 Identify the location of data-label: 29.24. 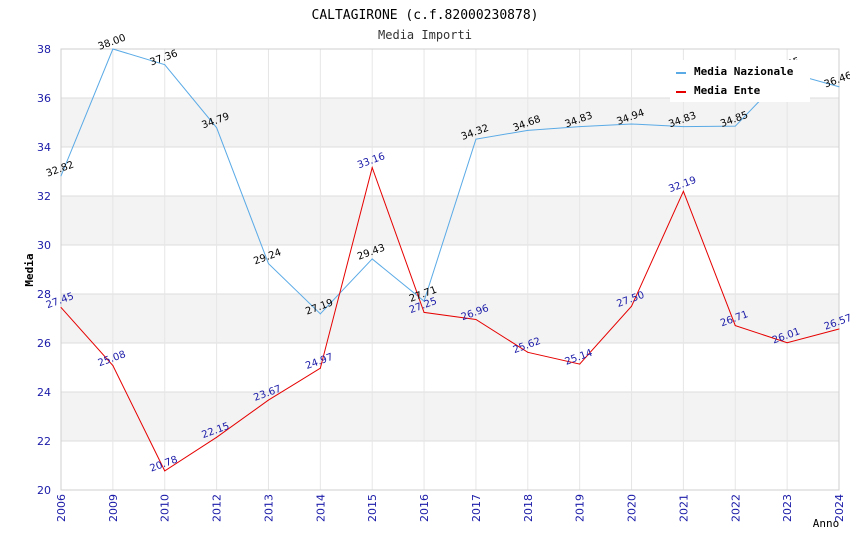
(267, 257).